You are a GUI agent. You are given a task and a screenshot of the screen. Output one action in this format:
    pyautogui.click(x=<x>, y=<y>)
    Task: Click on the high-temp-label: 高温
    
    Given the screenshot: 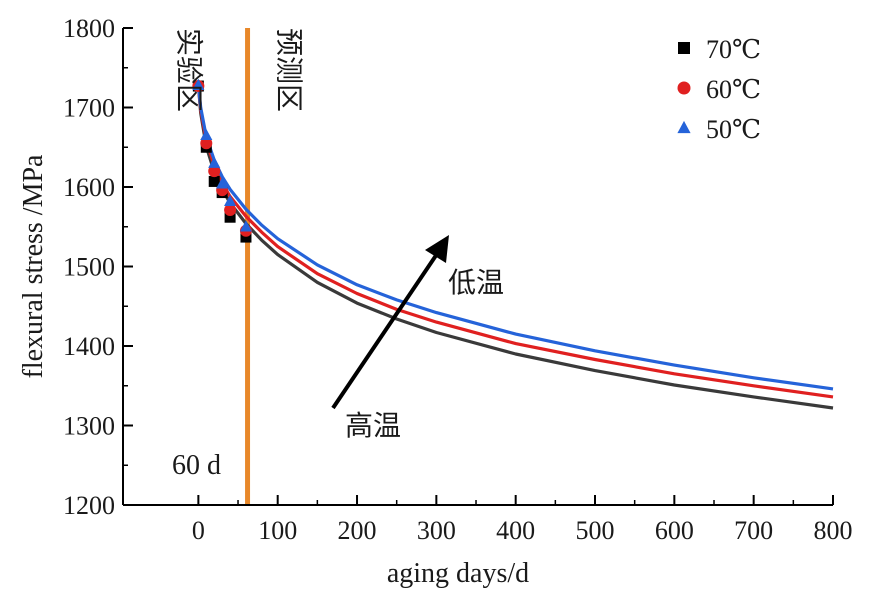 What is the action you would take?
    pyautogui.click(x=373, y=426)
    